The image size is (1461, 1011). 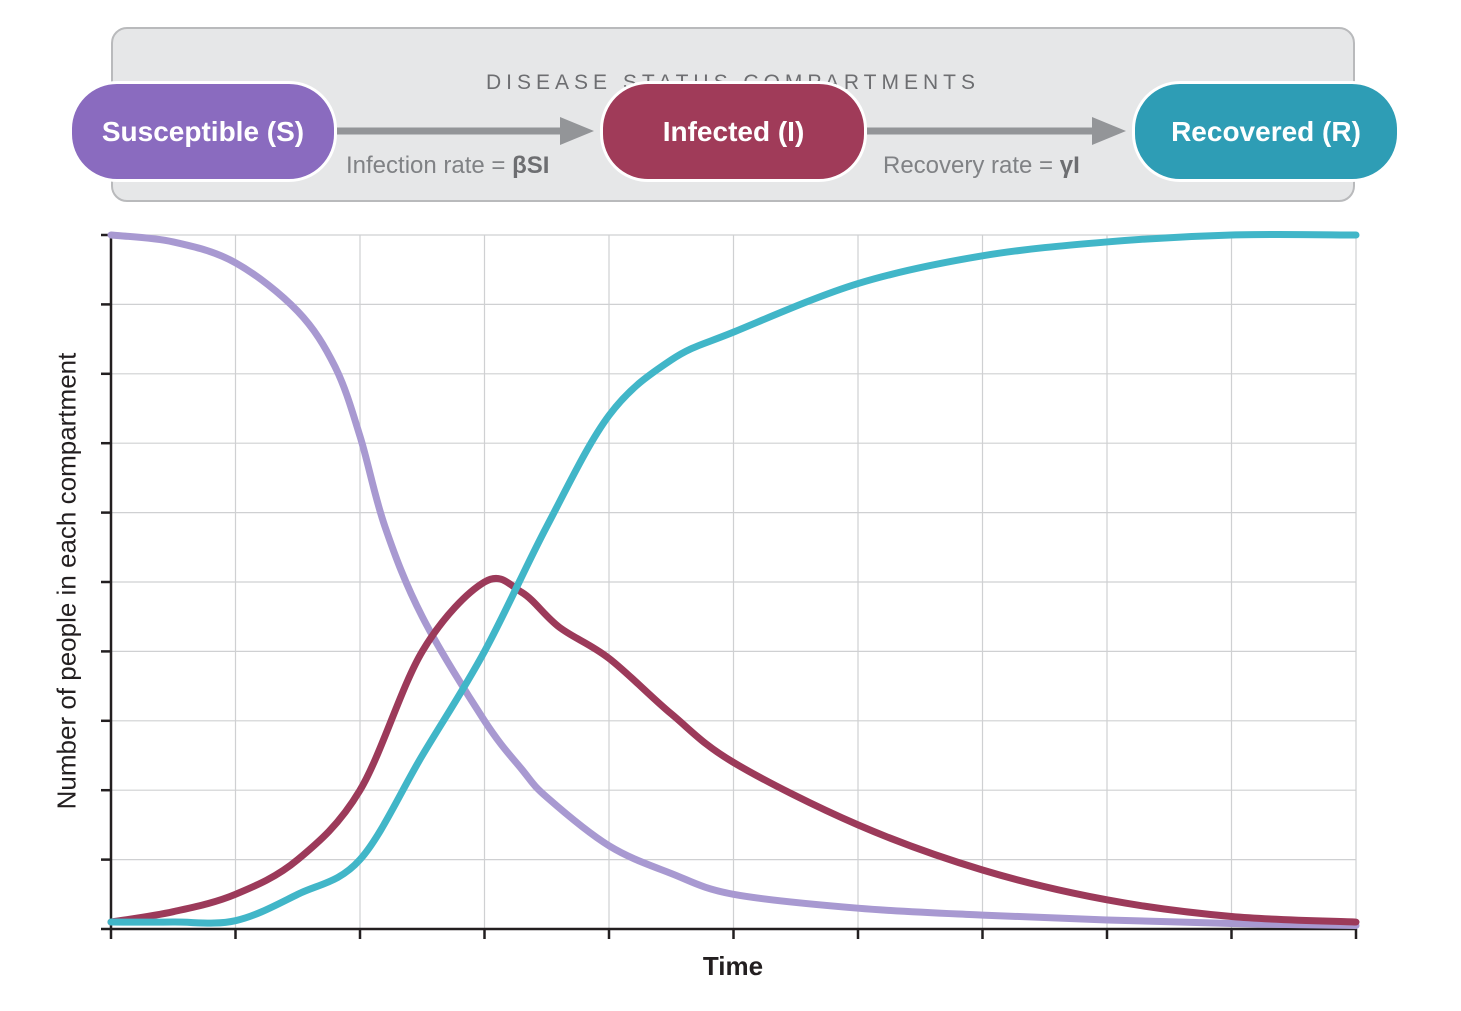 What do you see at coordinates (971, 165) in the screenshot?
I see `recovery-rate-prefix: Recovery rate =` at bounding box center [971, 165].